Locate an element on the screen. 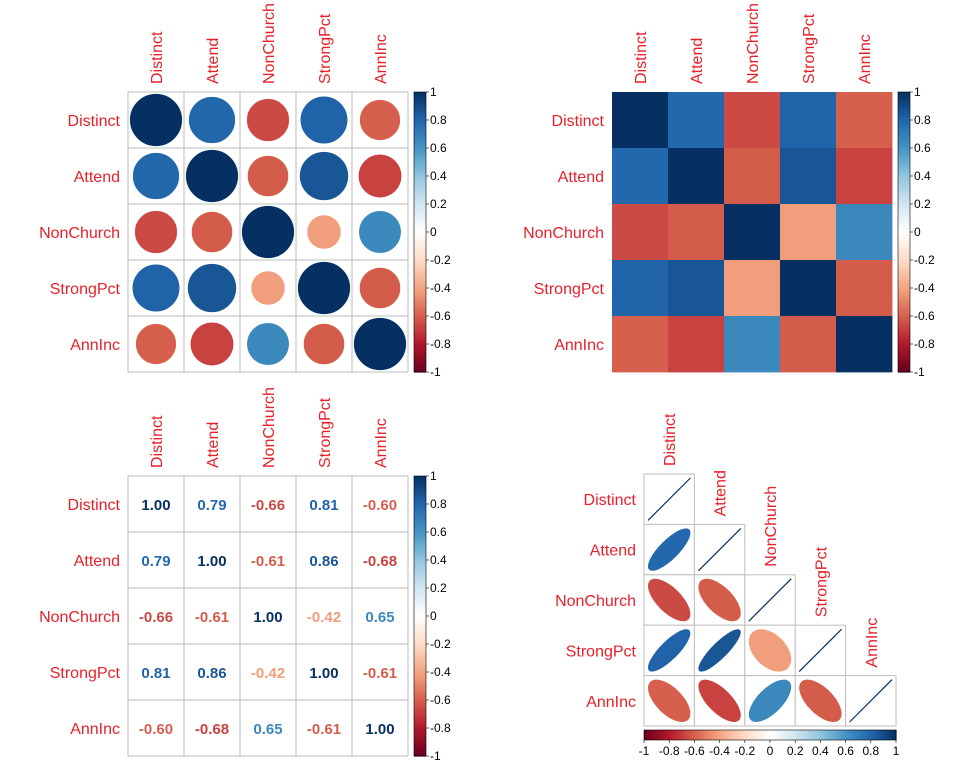 The height and width of the screenshot is (766, 968). color-cell-anninc-anninc is located at coordinates (864, 344).